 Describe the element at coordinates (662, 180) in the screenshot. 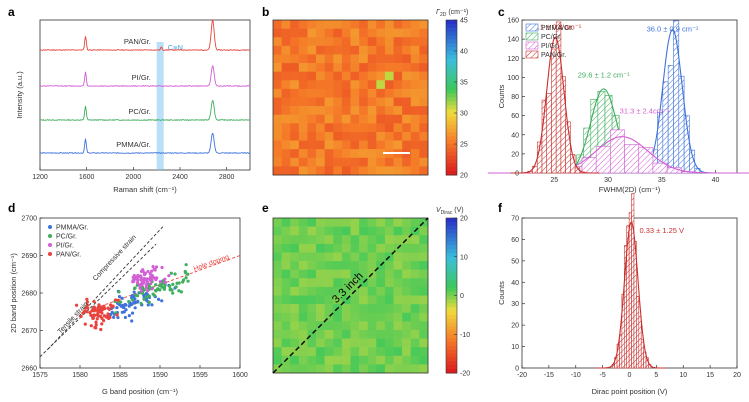

I see `x-tick-label: 35` at that location.